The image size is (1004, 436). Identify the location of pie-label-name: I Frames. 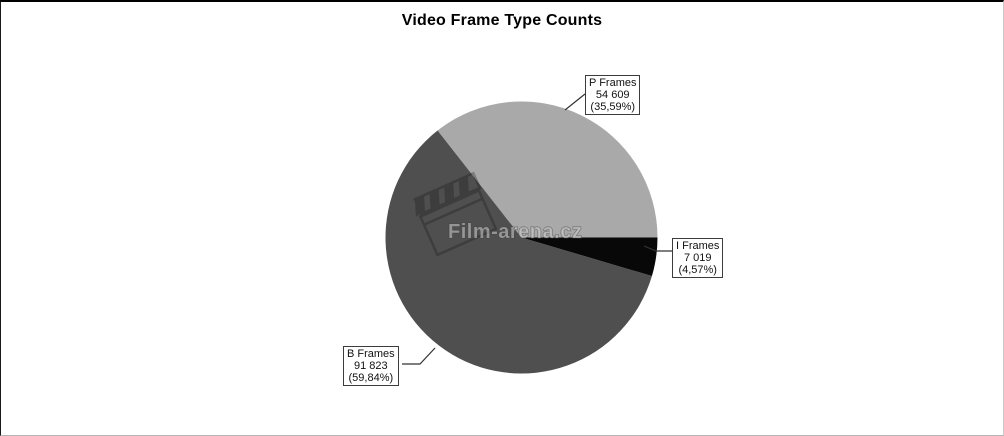
(698, 246).